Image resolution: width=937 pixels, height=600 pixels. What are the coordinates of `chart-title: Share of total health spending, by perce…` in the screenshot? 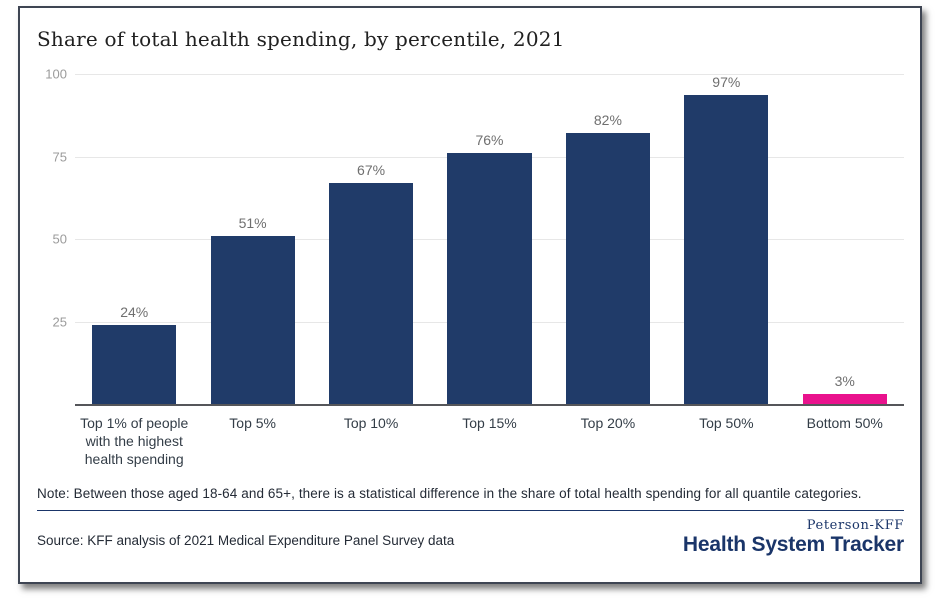 It's located at (301, 39).